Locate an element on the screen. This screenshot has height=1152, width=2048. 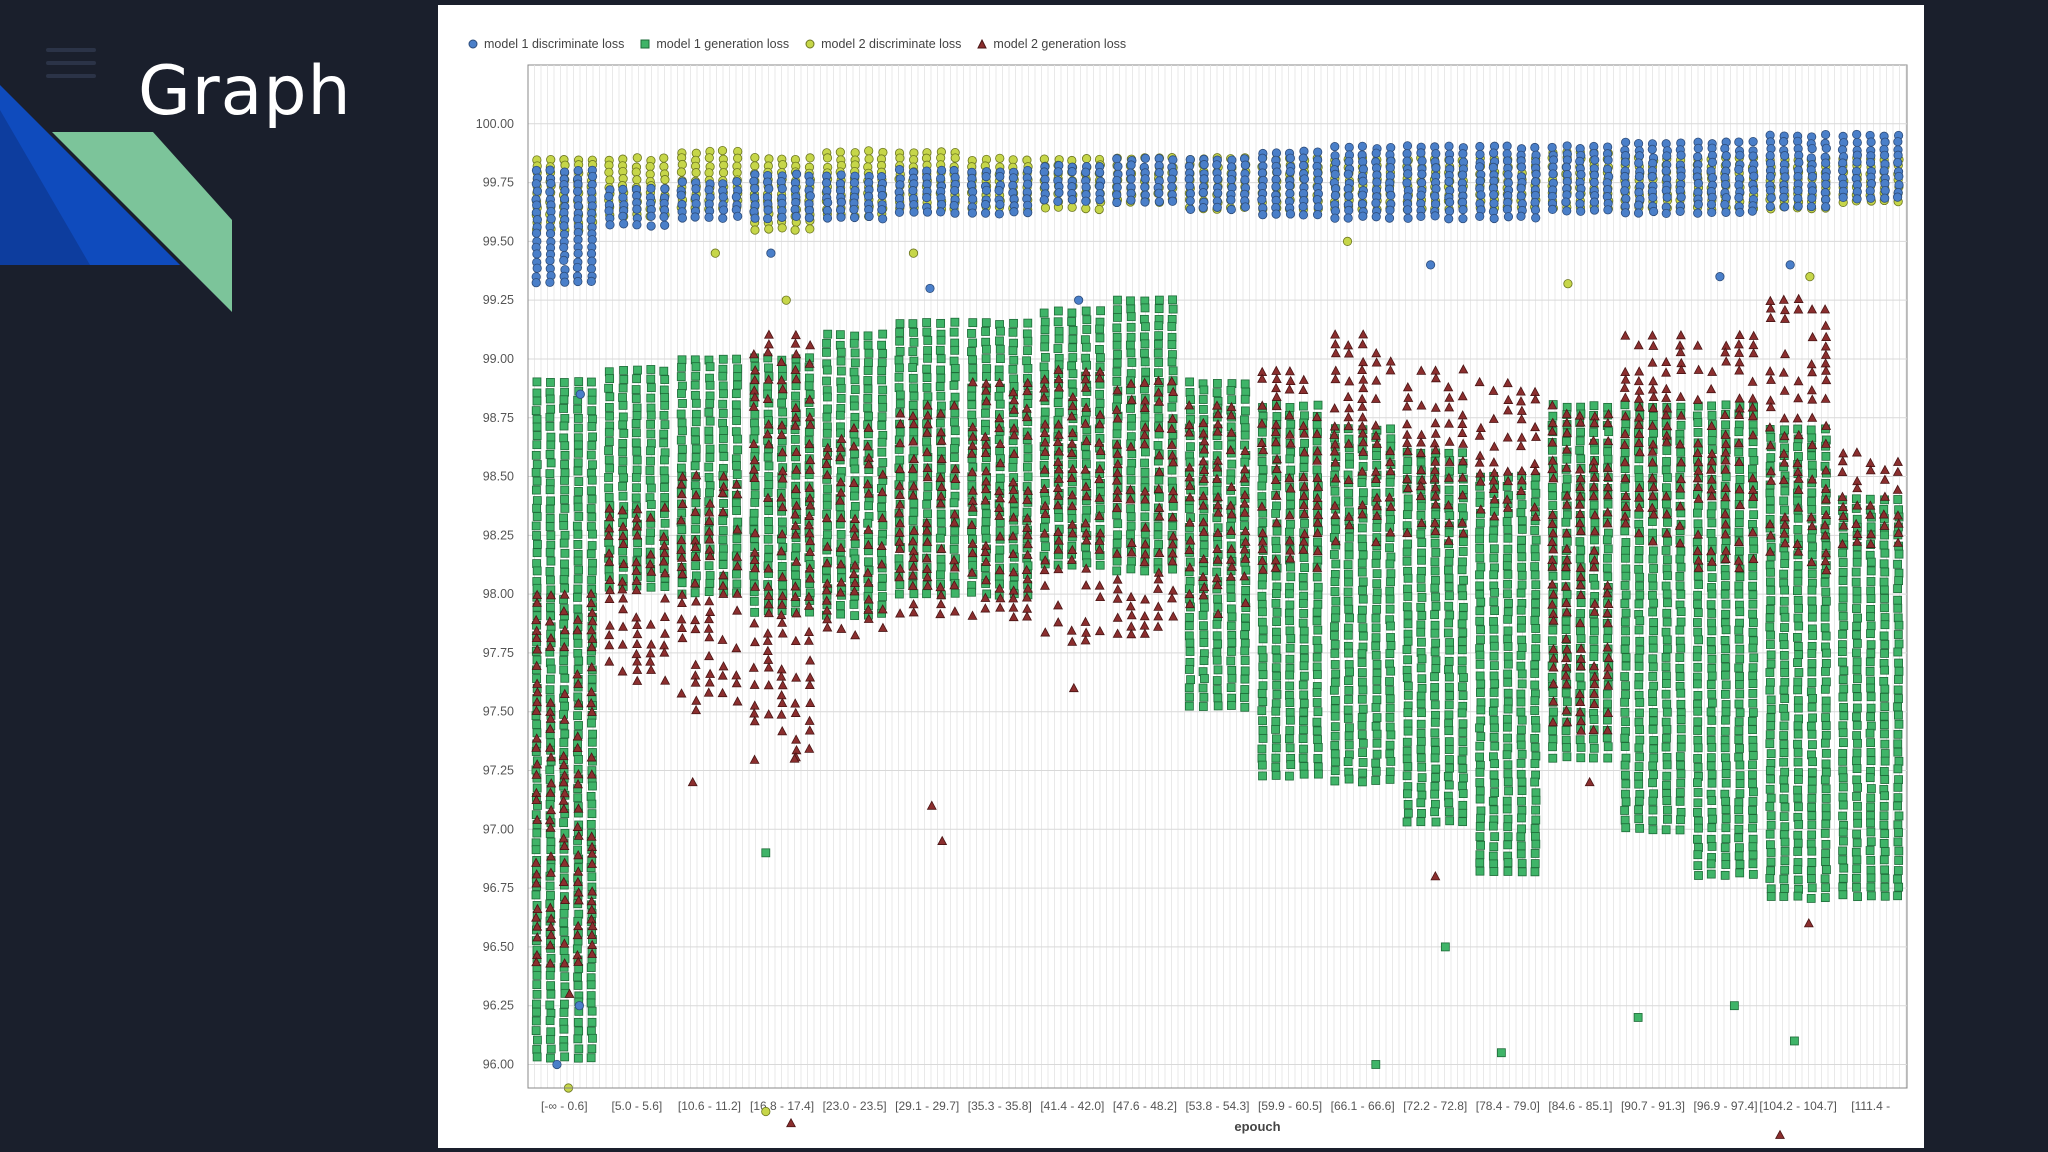
x-tick-label: [90.7 - 91.3] is located at coordinates (1653, 1106).